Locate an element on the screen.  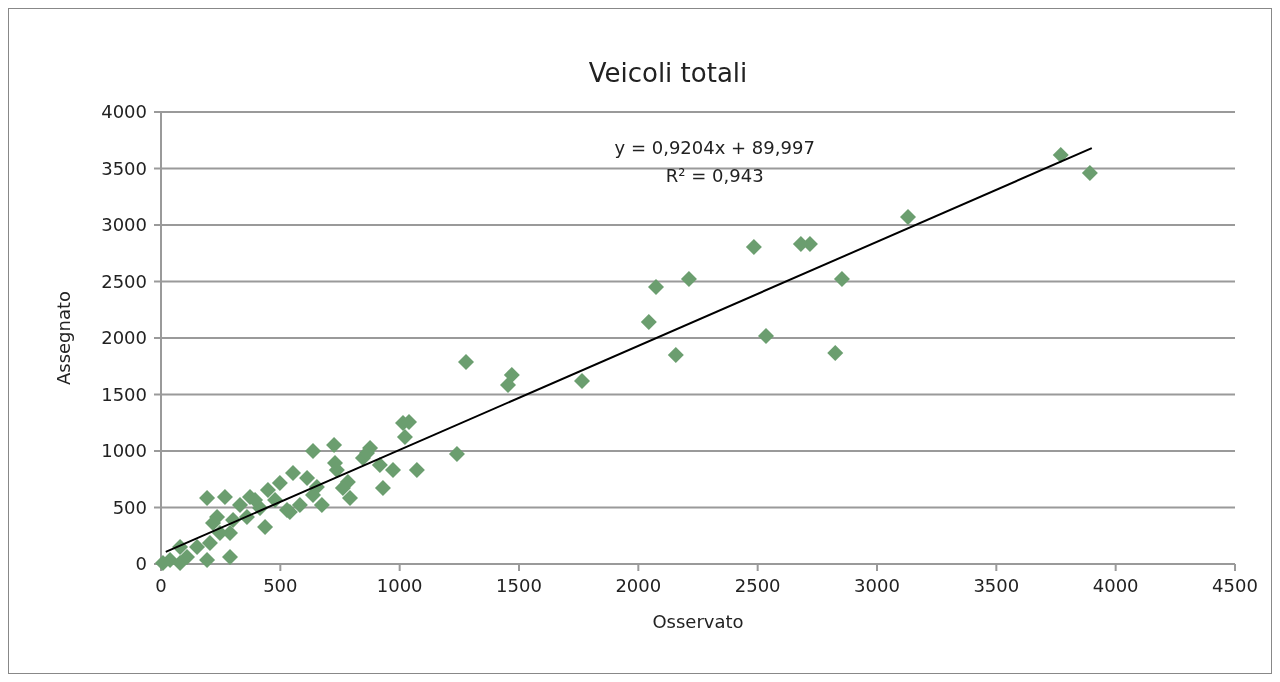
y-axis-title: Assegnato is located at coordinates (63, 338).